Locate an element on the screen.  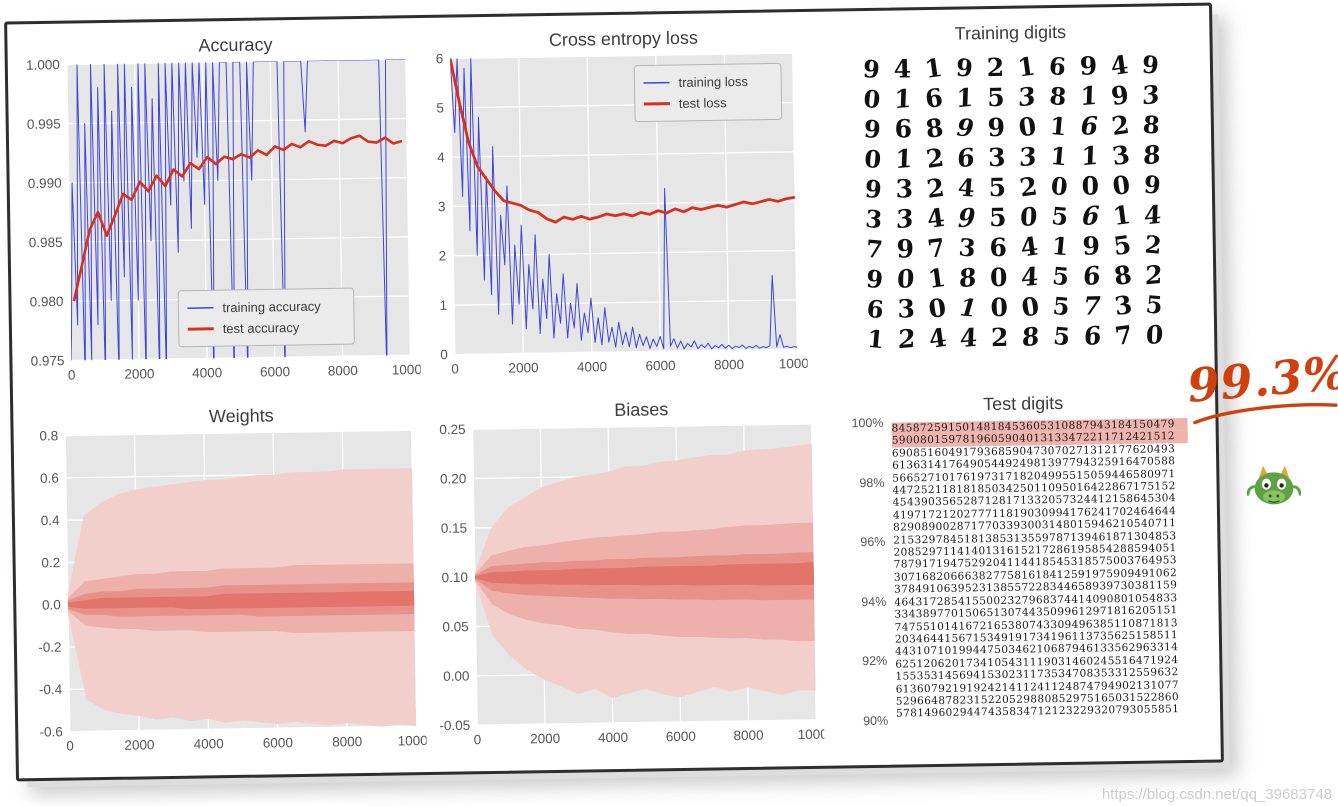
svg-text: 0.00 is located at coordinates (456, 676).